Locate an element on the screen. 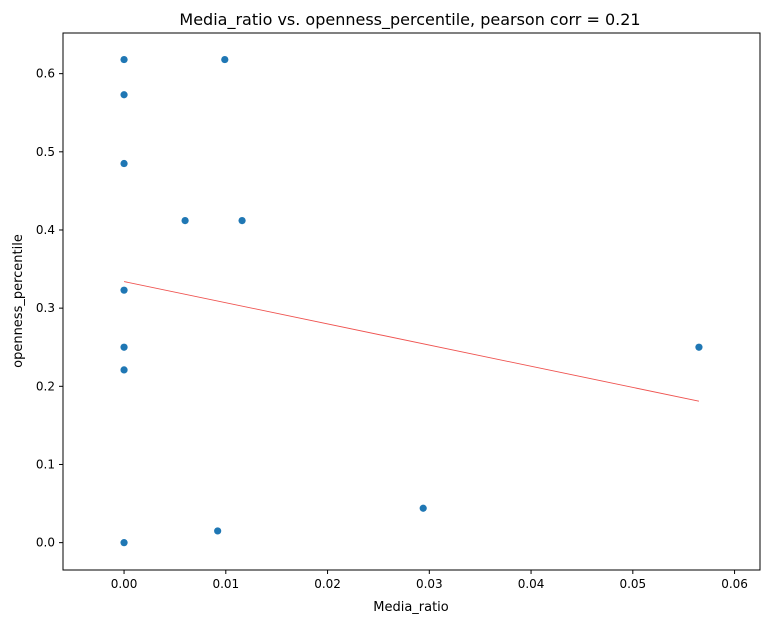 The width and height of the screenshot is (772, 624). y-tick-label: 0.1 is located at coordinates (45, 464).